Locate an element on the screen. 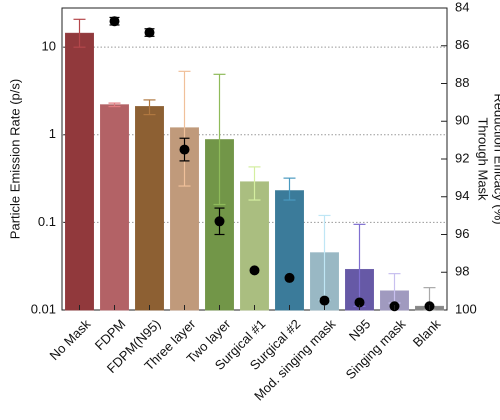 This screenshot has width=500, height=420. y2-tick-label: 100 is located at coordinates (466, 308).